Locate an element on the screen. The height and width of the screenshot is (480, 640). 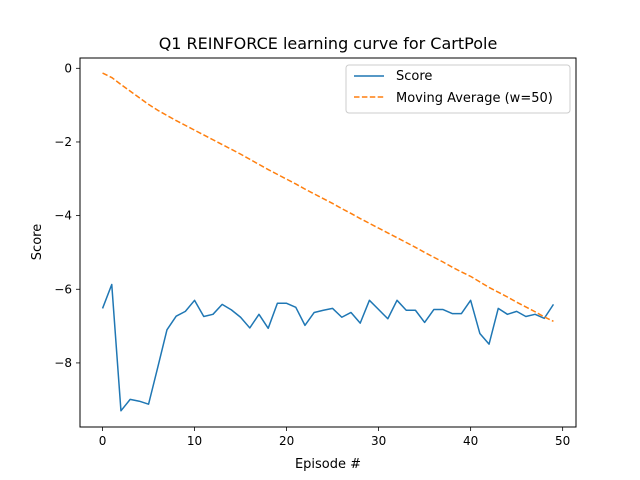
y-tick-label: 0 is located at coordinates (68, 68).